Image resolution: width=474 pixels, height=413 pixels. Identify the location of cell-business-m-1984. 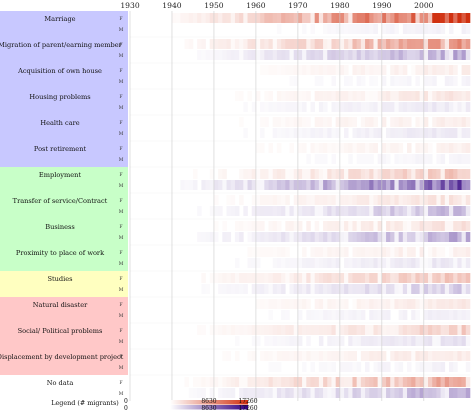
(359, 237).